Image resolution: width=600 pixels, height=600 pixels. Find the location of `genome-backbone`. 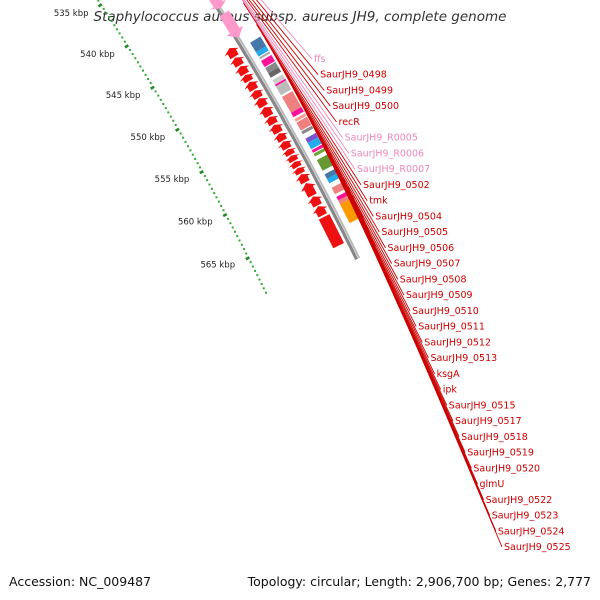

genome-backbone is located at coordinates (285, 130).